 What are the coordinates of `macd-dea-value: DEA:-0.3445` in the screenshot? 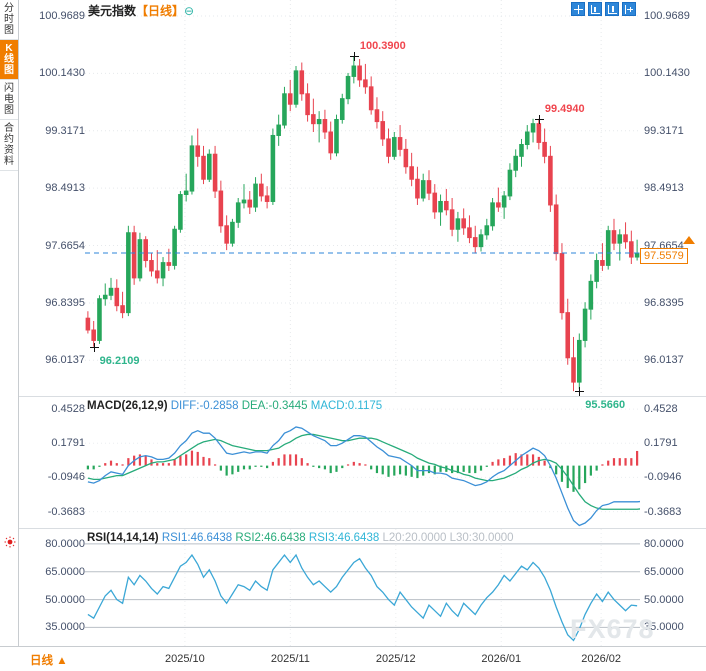 It's located at (274, 406).